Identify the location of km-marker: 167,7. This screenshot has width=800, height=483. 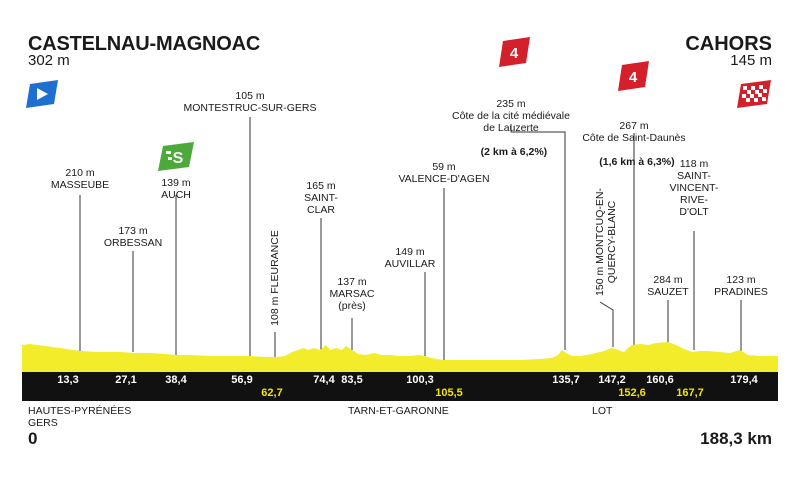
(690, 393).